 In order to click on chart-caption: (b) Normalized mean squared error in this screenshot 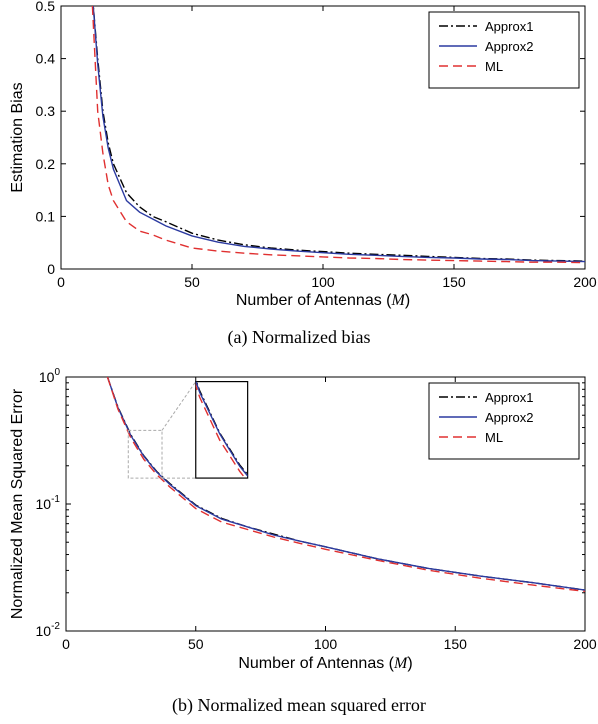, I will do `click(299, 705)`.